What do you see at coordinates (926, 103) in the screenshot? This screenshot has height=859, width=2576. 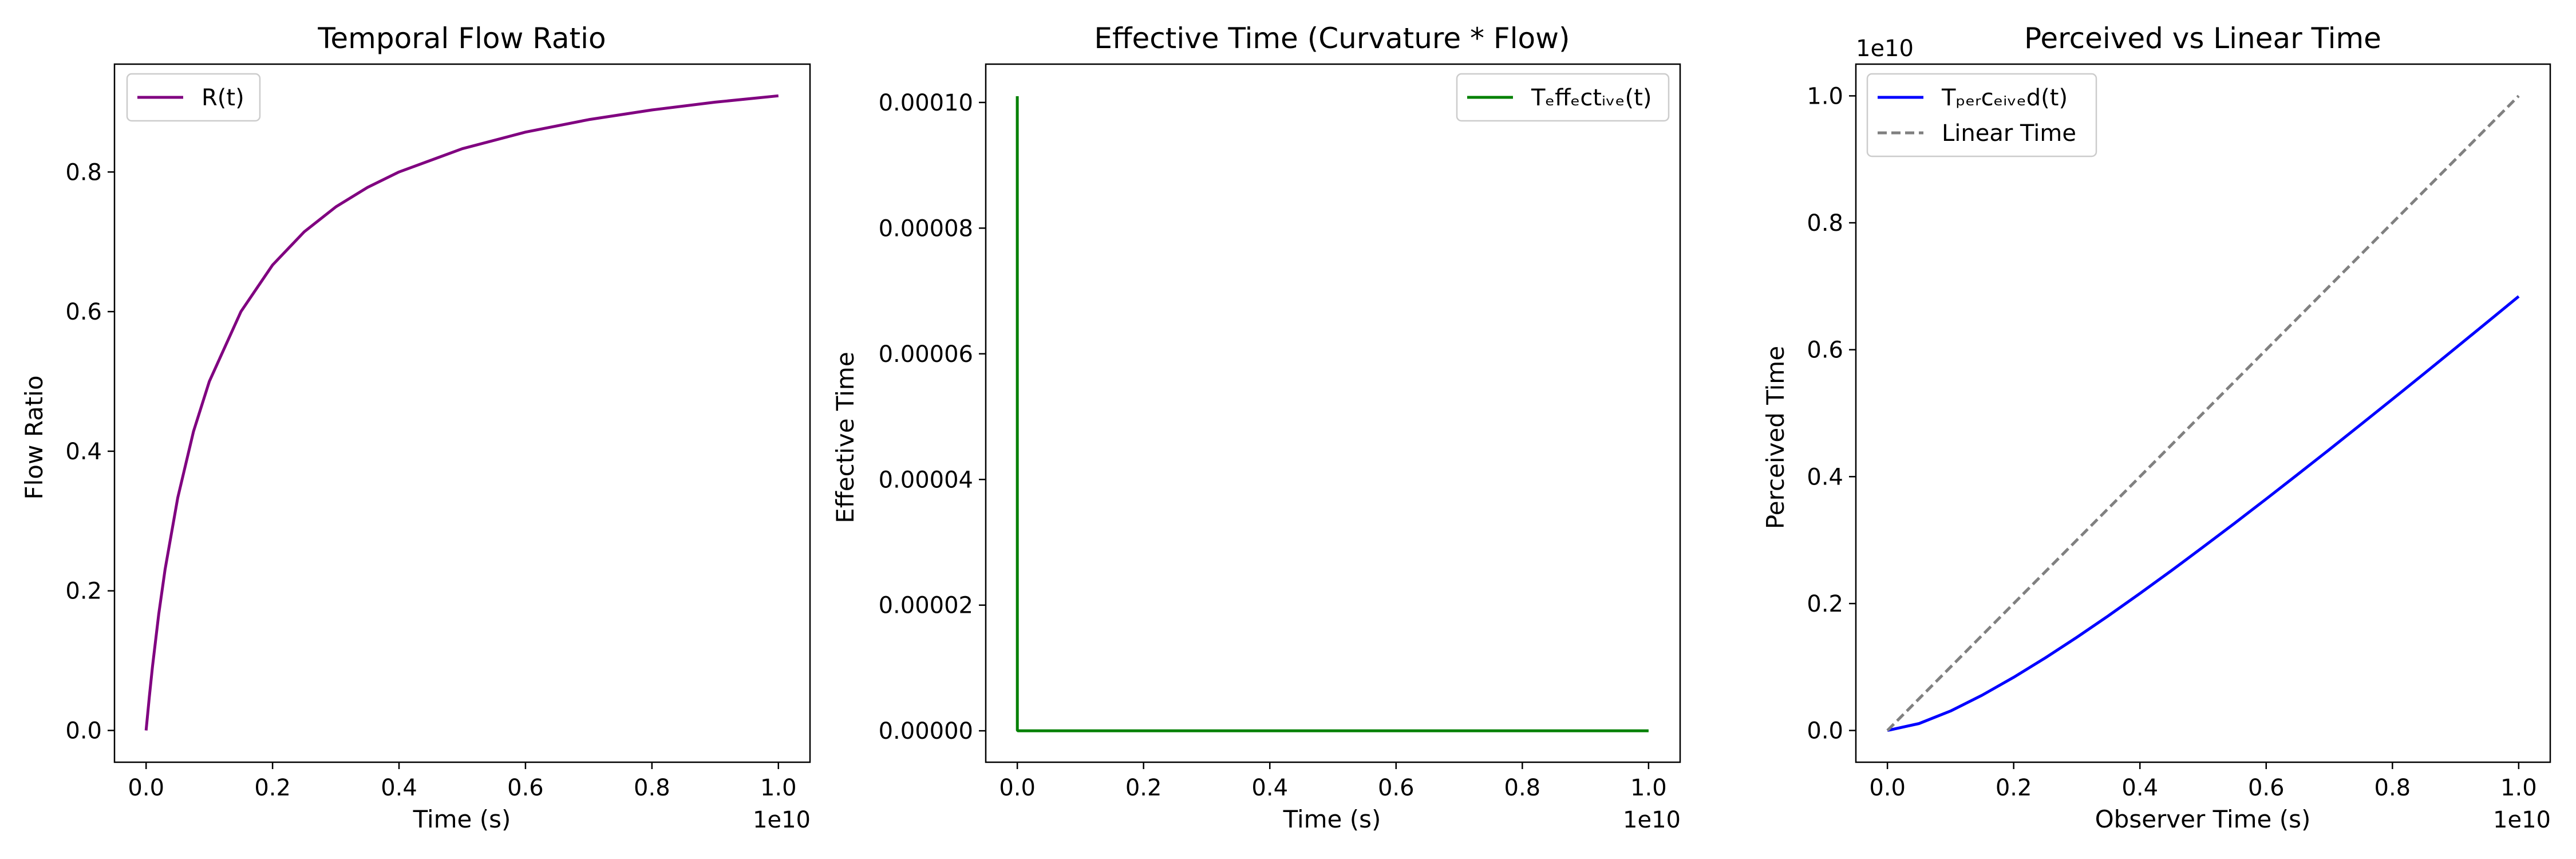 I see `y-tick-label: 0.00010` at bounding box center [926, 103].